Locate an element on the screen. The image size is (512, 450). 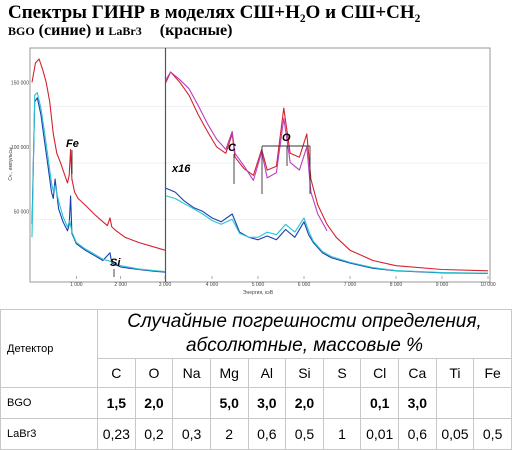
annotation-si: Si is located at coordinates (115, 263).